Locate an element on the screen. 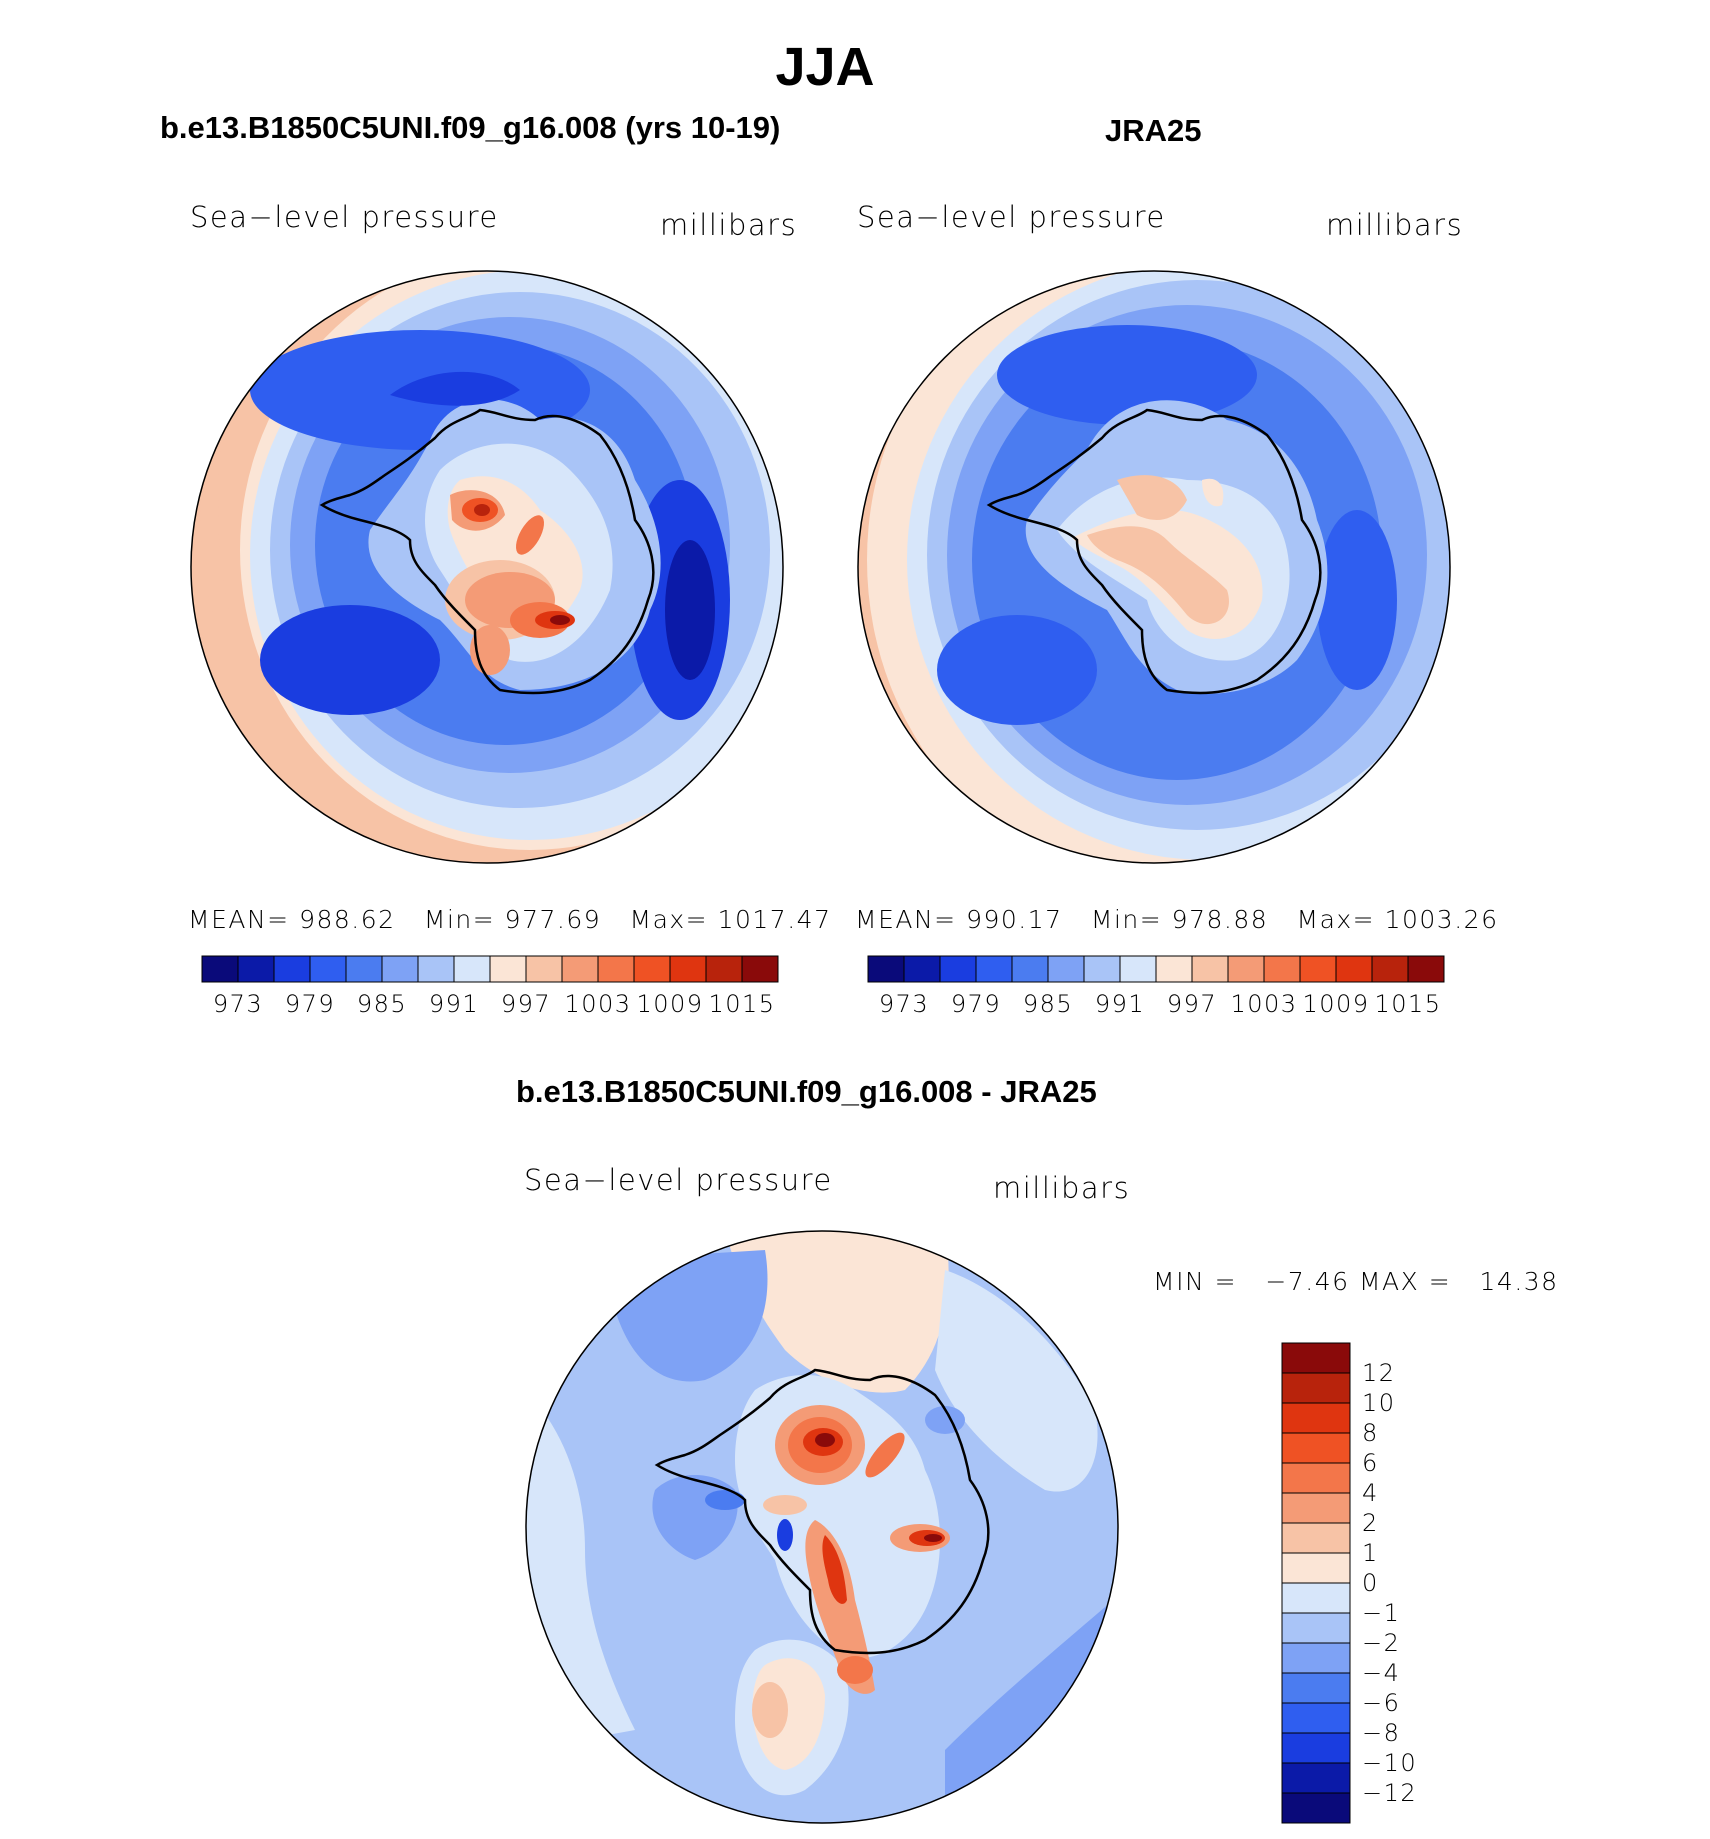 The height and width of the screenshot is (1839, 1710). colorbar-tick-label: −6 is located at coordinates (1381, 1703).